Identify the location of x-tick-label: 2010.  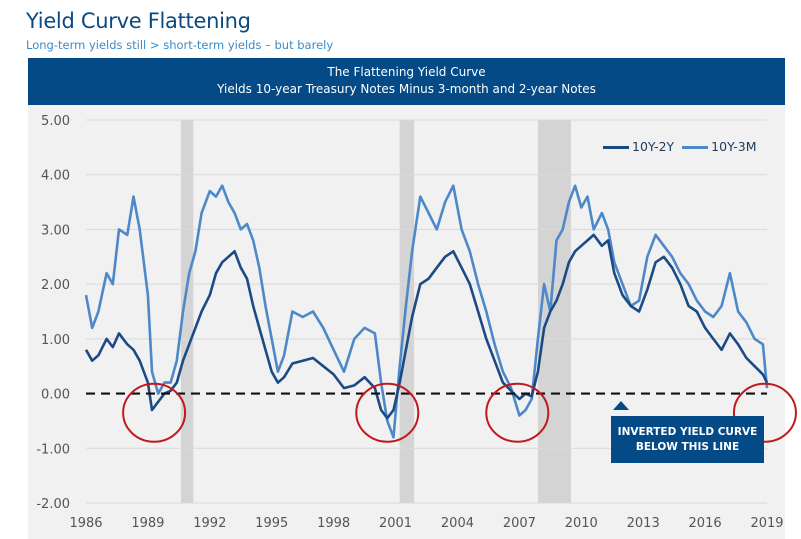
(581, 523).